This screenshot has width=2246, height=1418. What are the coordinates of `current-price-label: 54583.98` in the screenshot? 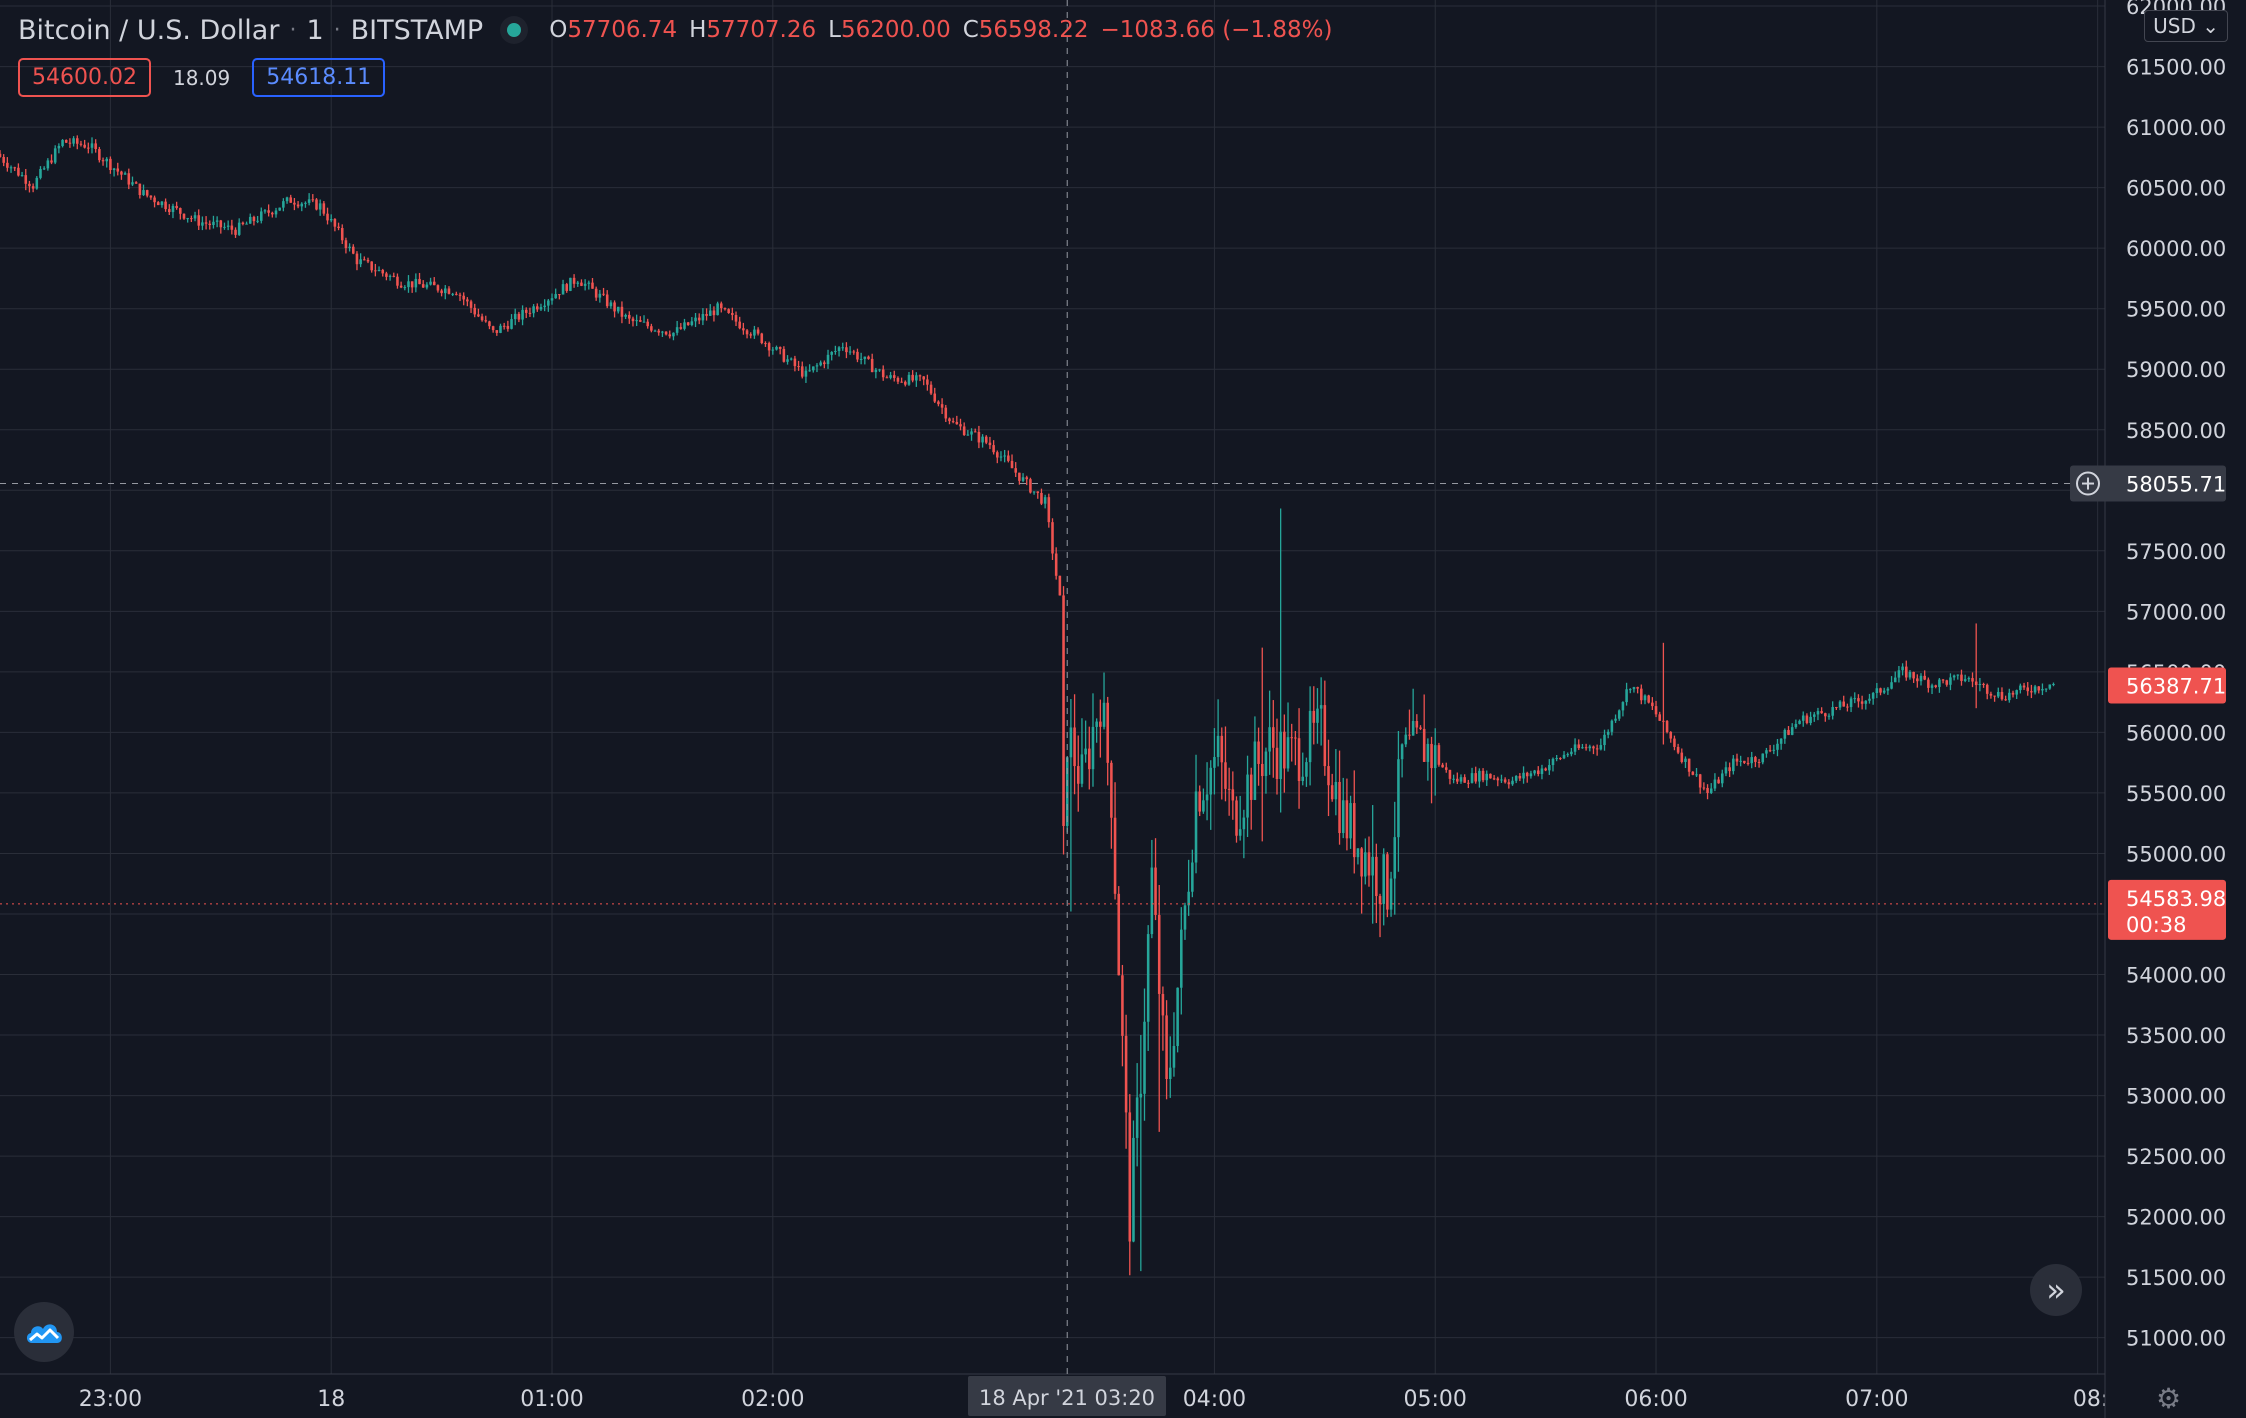 It's located at (2176, 899).